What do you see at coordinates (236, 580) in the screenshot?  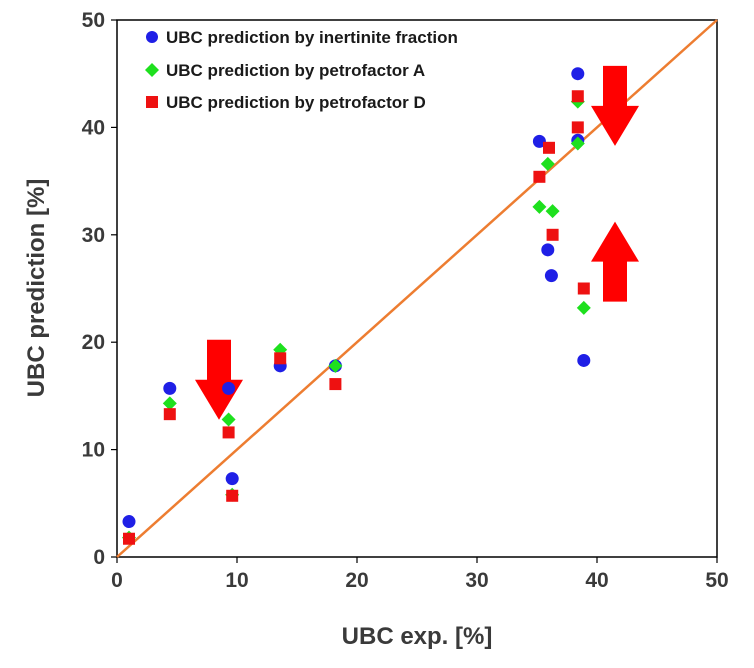 I see `x-tick-label: 10` at bounding box center [236, 580].